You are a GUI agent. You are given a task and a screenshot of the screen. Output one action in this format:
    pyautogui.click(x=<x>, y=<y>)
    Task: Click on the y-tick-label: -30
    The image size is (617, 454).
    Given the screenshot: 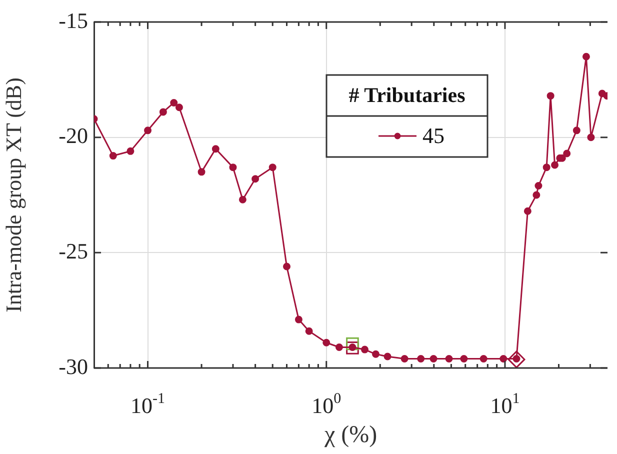 What is the action you would take?
    pyautogui.click(x=73, y=366)
    